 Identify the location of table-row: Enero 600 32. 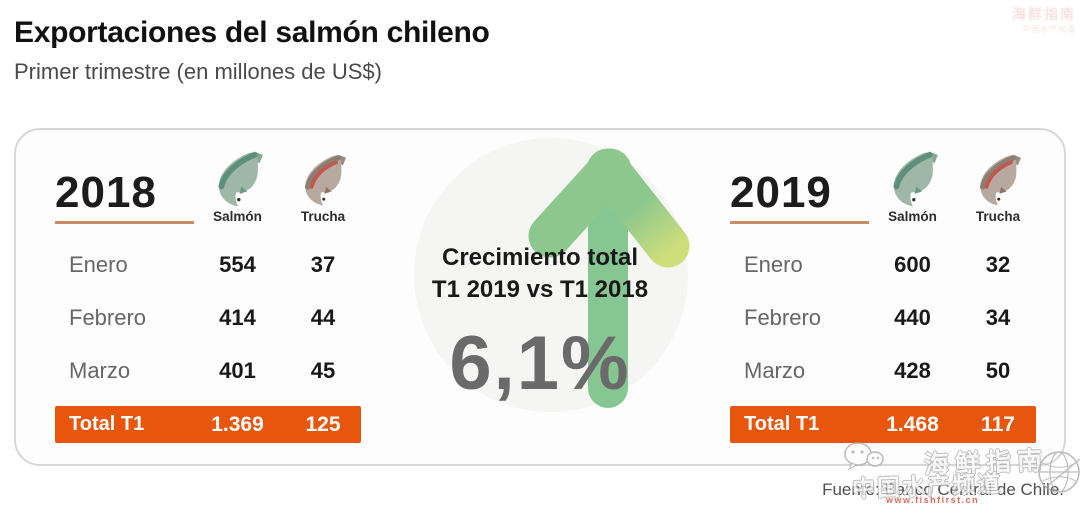
(883, 264).